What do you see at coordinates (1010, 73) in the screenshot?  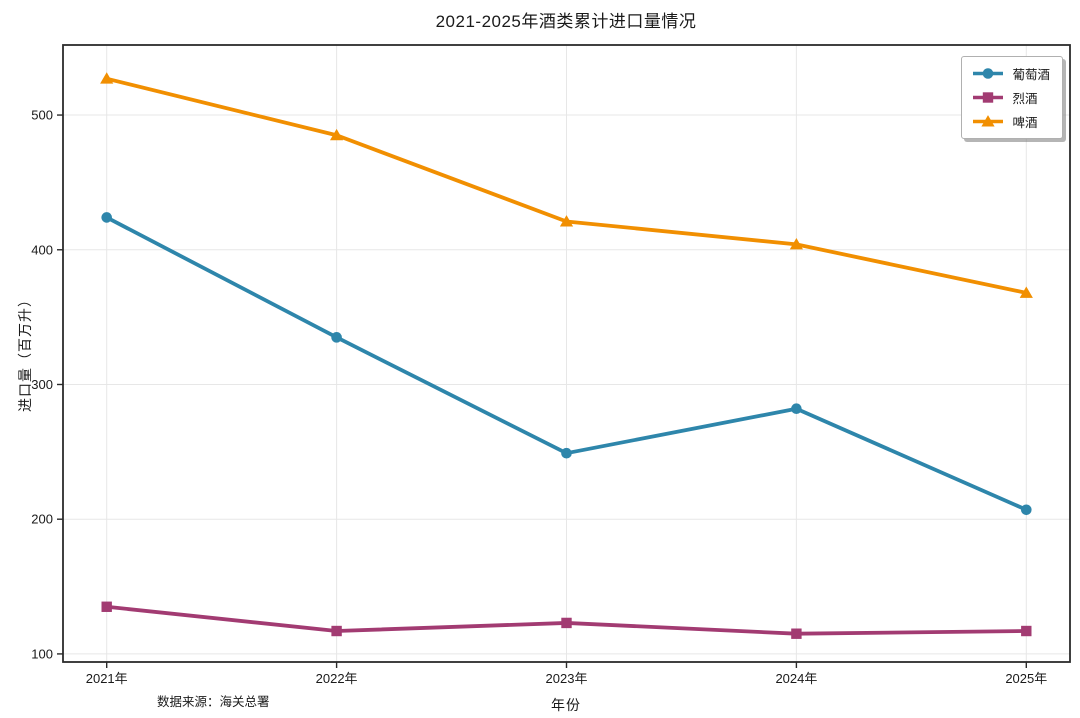 I see `legend-item-wine: 葡萄酒` at bounding box center [1010, 73].